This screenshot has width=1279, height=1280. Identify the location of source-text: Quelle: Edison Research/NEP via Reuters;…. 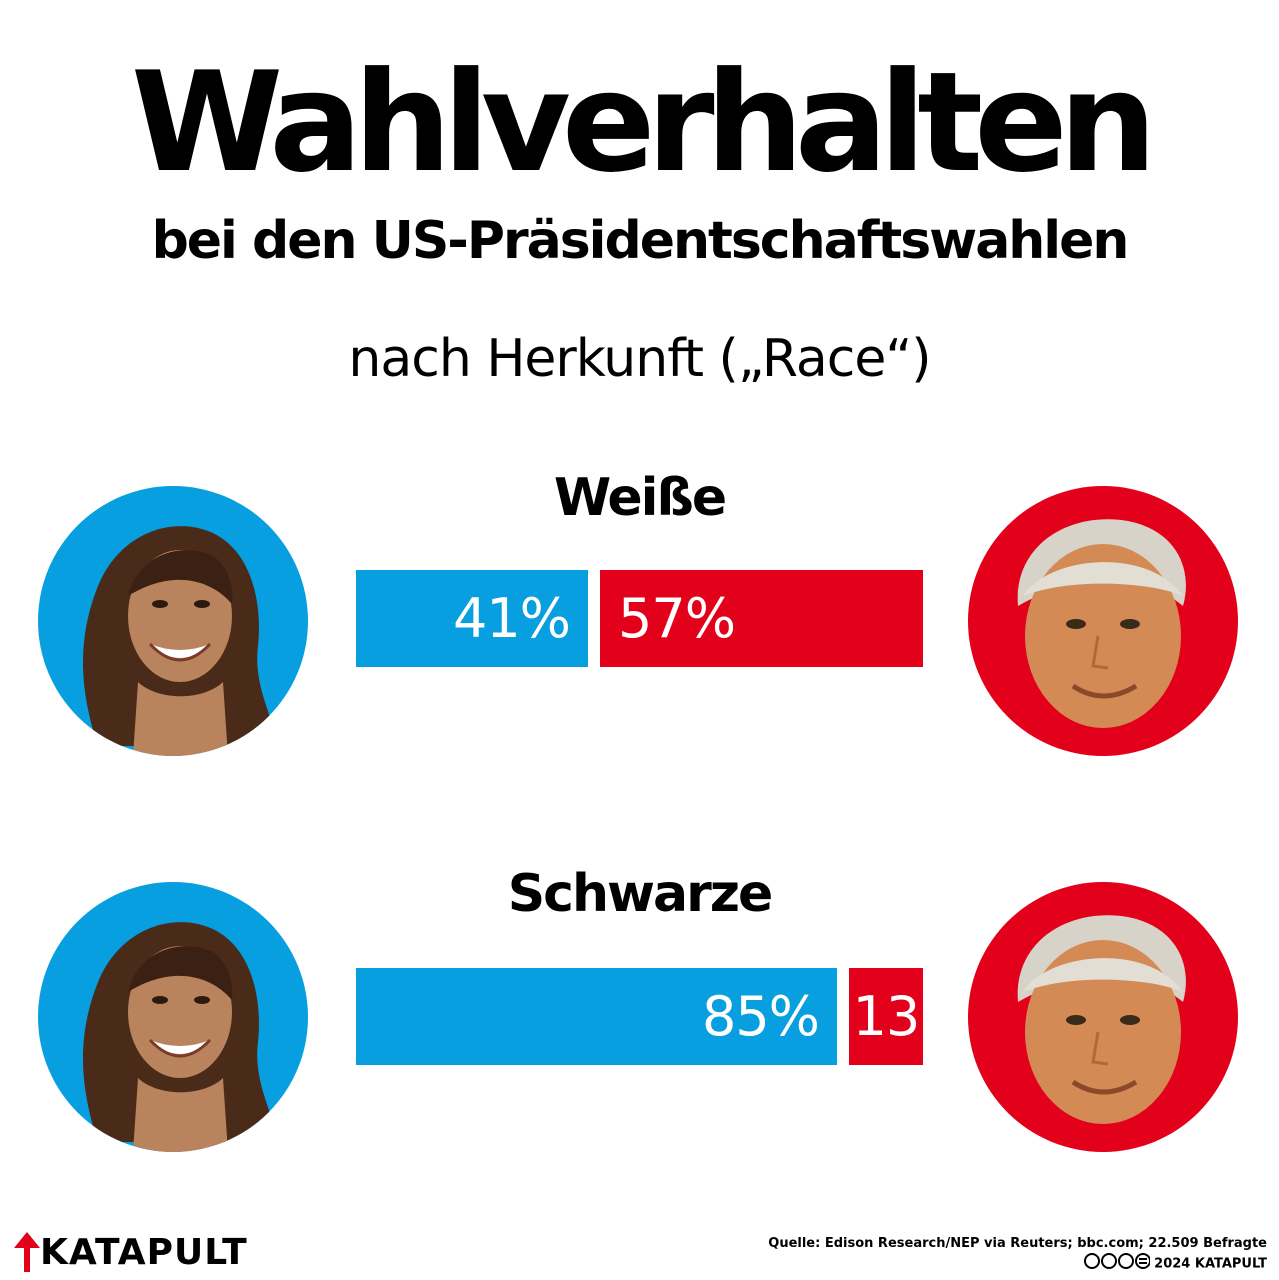
(1017, 1243).